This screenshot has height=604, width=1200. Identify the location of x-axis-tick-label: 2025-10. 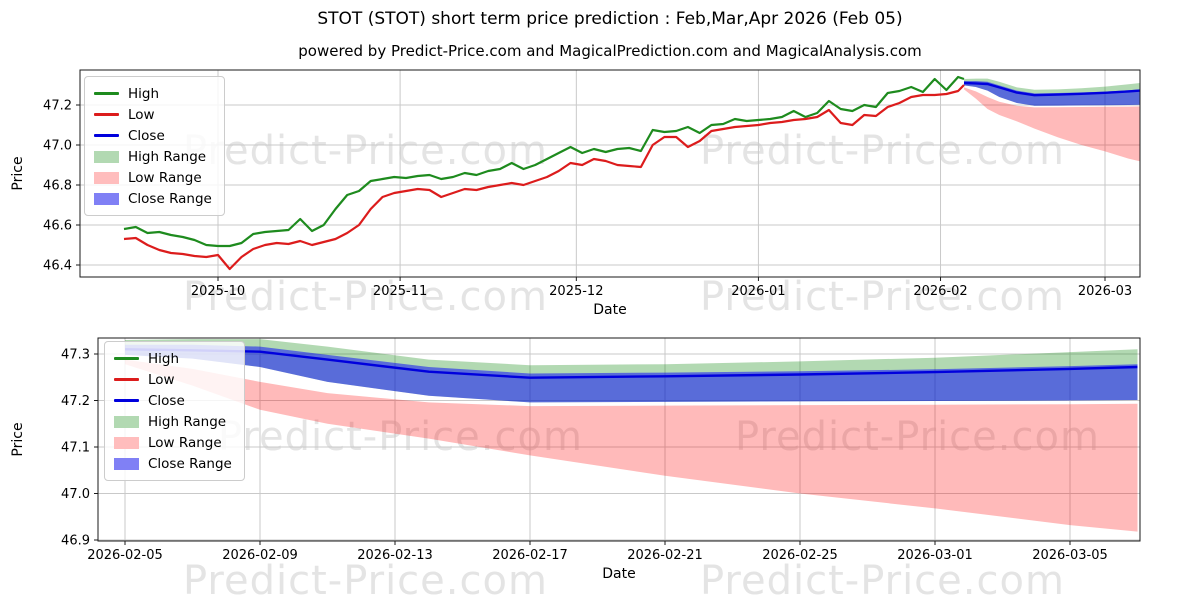
(218, 291).